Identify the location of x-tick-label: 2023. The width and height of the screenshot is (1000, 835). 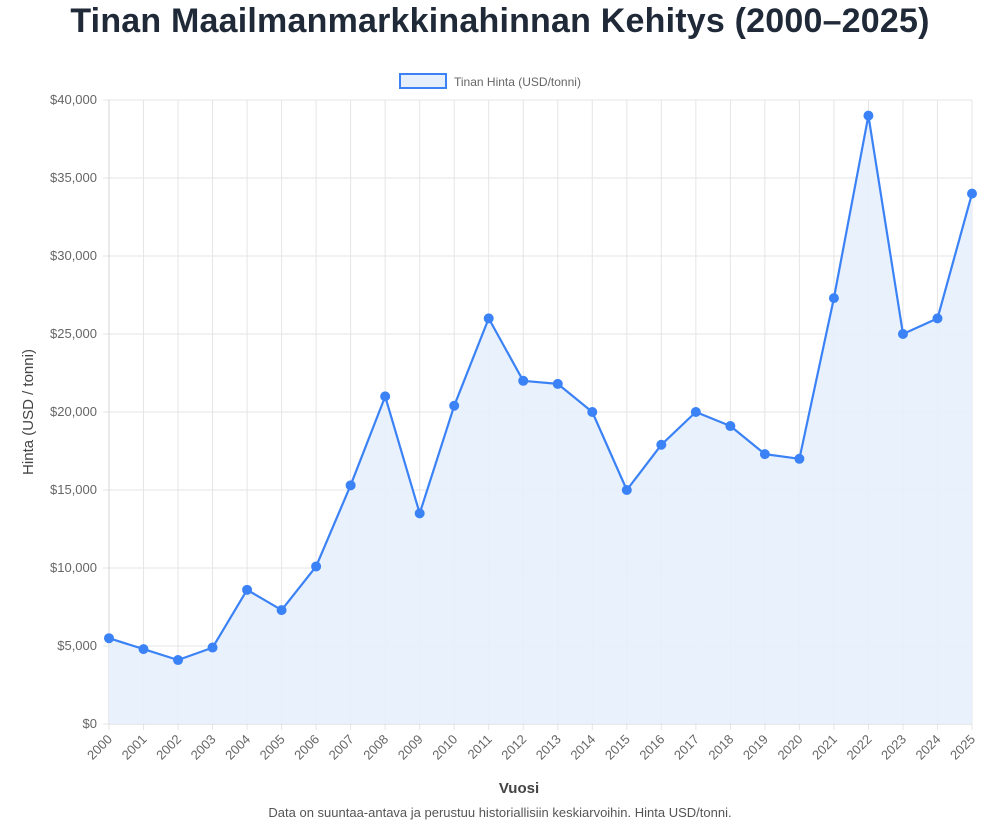
(893, 747).